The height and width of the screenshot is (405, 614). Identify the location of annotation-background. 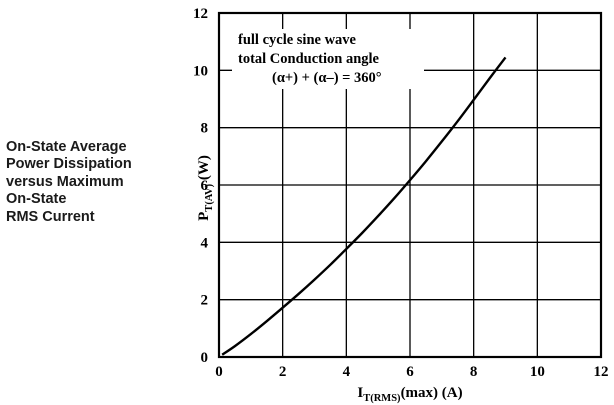
(328, 59).